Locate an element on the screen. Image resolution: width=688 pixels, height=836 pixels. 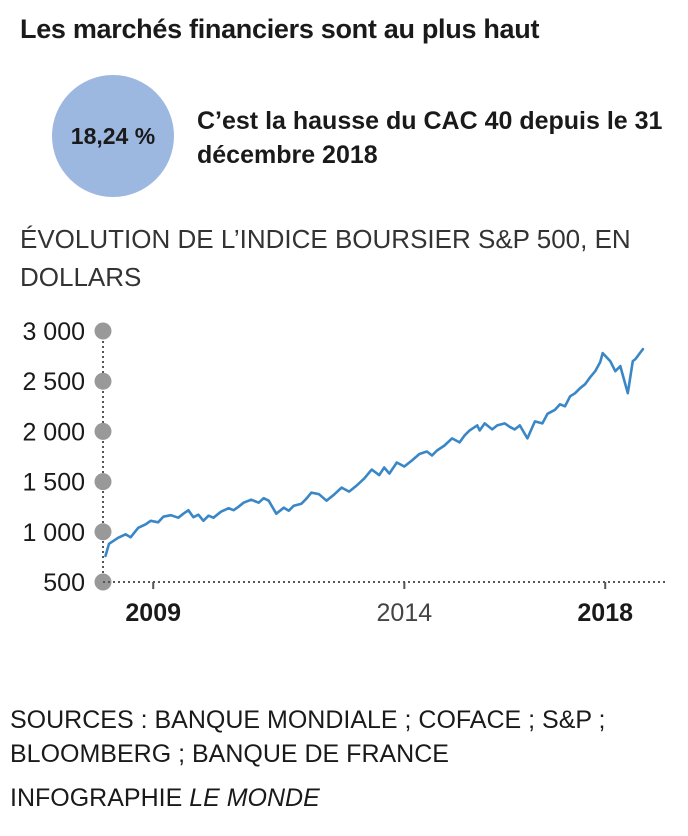
bubble-value: 18,24 % is located at coordinates (113, 135).